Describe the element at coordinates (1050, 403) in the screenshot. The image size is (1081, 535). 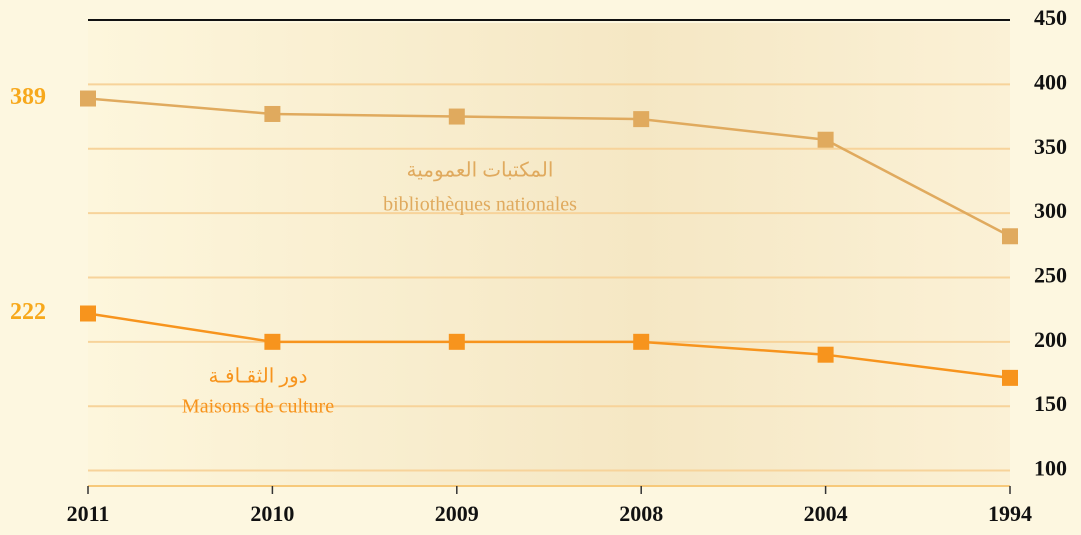
I see `y-tick-label: 150` at that location.